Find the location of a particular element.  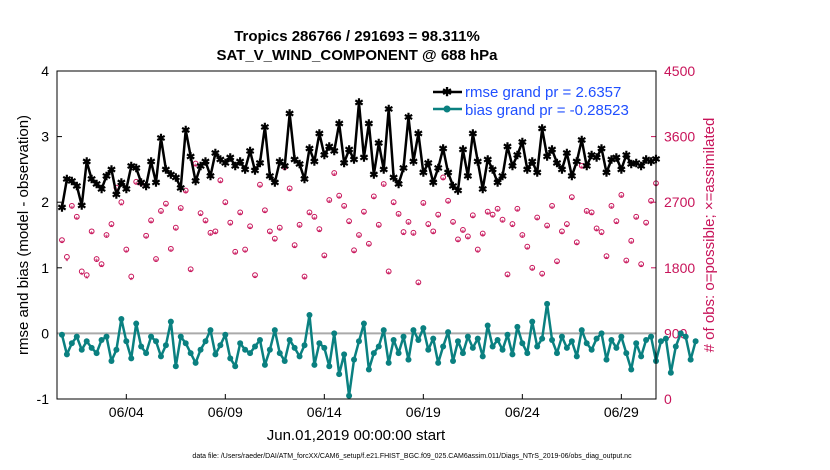

legend-bias-label: bias grand pr = -0.28523 is located at coordinates (547, 110).